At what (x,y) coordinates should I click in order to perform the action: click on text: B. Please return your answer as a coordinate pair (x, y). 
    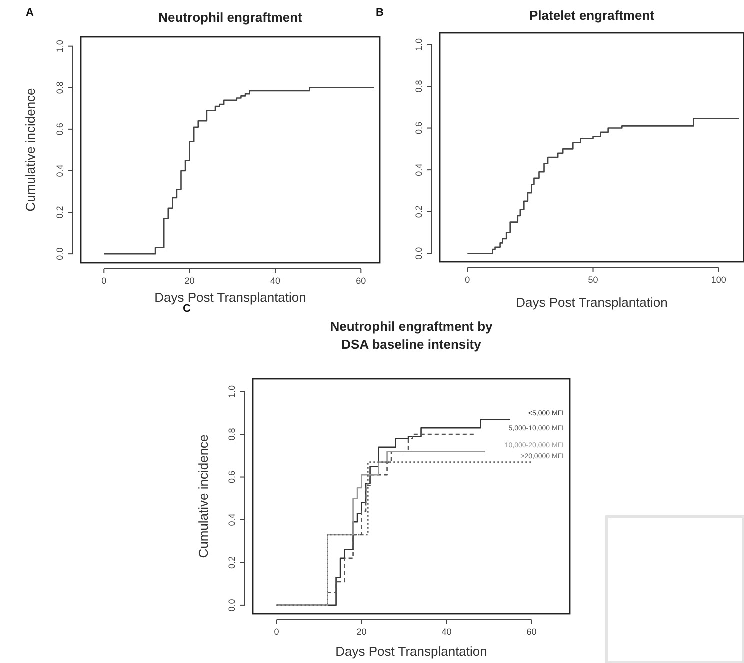
    Looking at the image, I should click on (380, 13).